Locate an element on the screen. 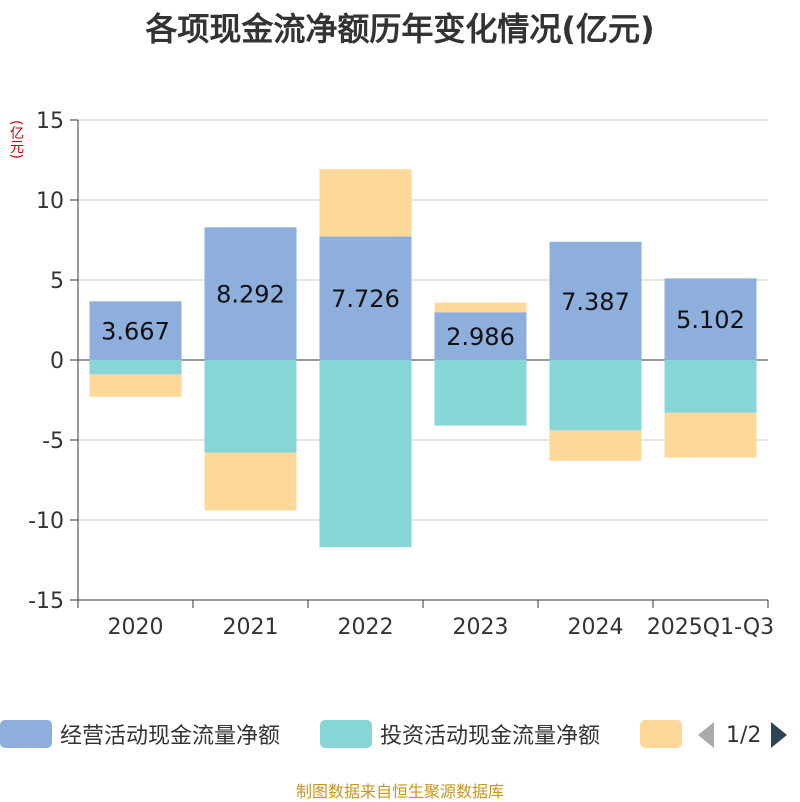 The width and height of the screenshot is (800, 802). legend-item-operating: 经营活动现金流量净额 is located at coordinates (140, 734).